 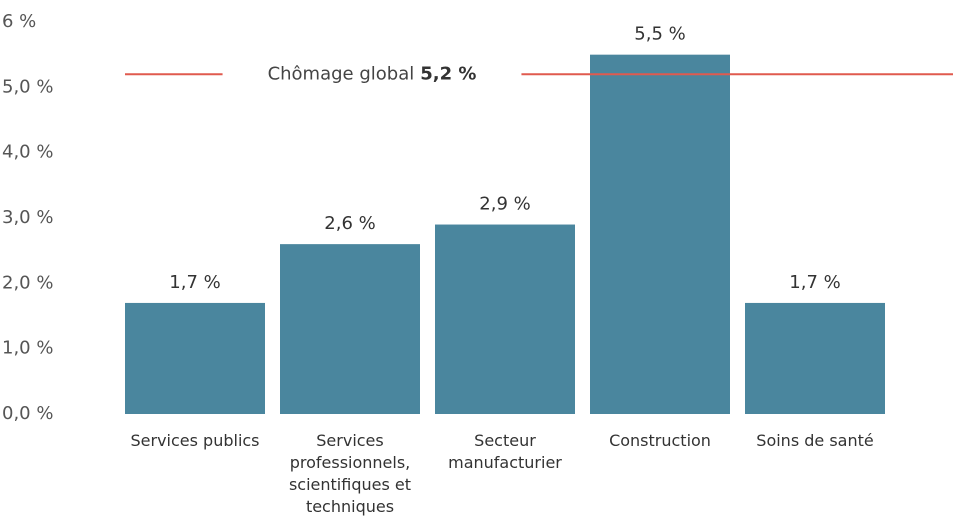 What do you see at coordinates (27, 217) in the screenshot?
I see `y-tick-label: 3,0 %` at bounding box center [27, 217].